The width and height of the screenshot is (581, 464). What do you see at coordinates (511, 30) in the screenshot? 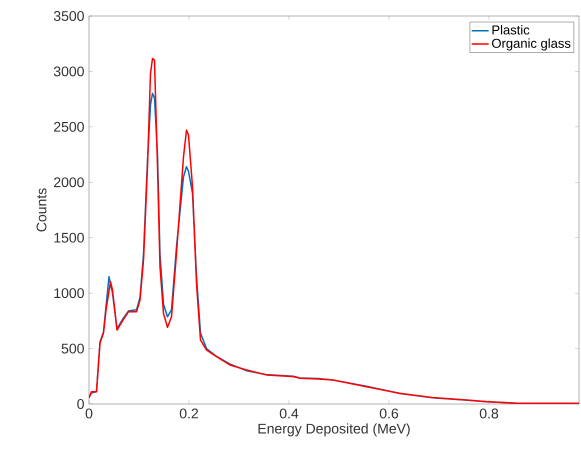
I see `legend-label: Plastic` at bounding box center [511, 30].